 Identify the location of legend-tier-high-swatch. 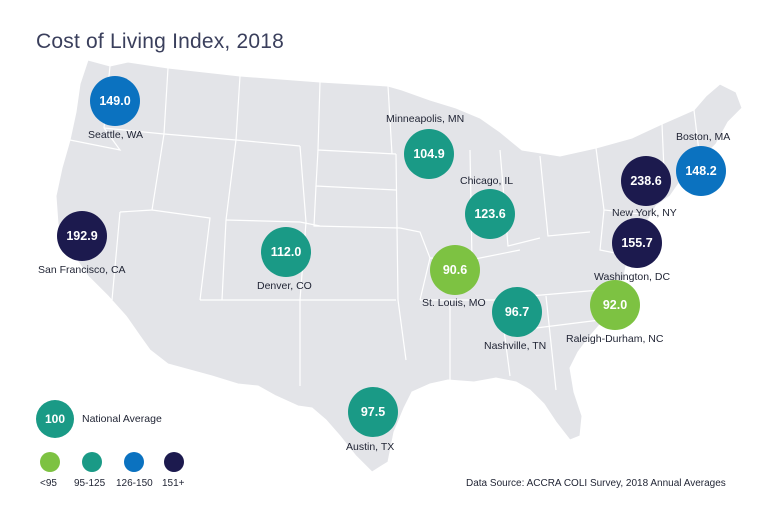
(134, 462).